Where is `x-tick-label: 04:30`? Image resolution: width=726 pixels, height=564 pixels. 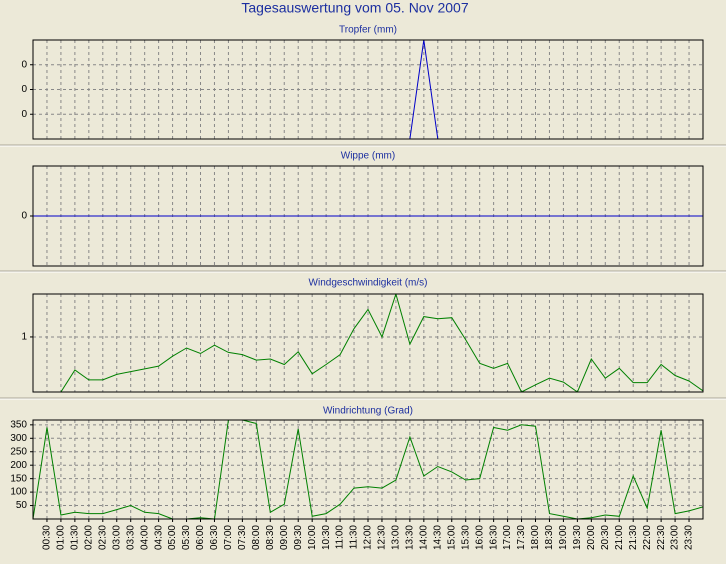
x-tick-label: 04:30 is located at coordinates (158, 537).